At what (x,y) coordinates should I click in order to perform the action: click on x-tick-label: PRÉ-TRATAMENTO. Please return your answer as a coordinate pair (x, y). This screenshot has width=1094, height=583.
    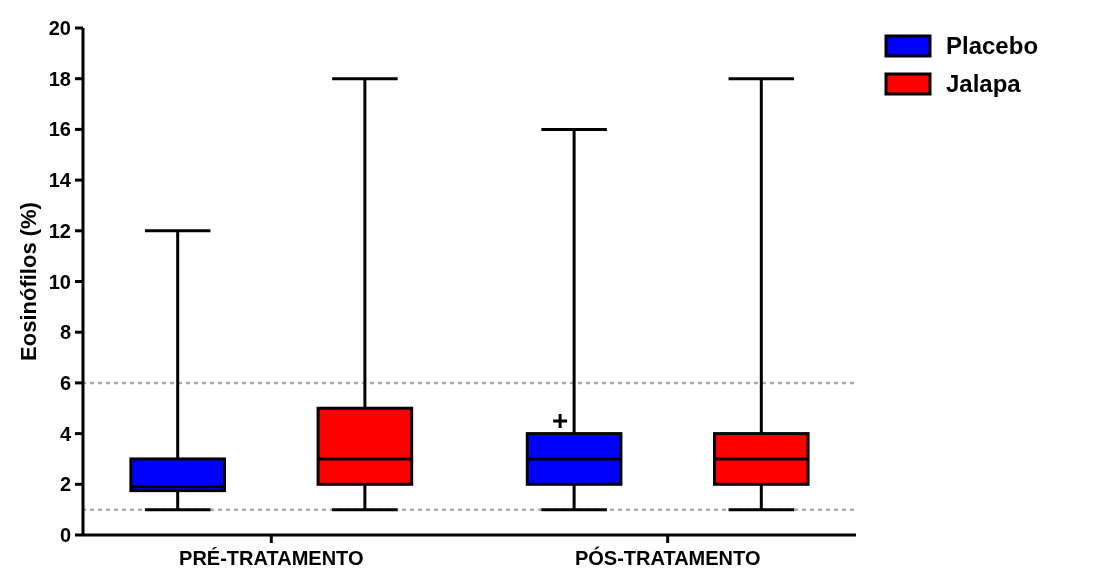
    Looking at the image, I should click on (271, 558).